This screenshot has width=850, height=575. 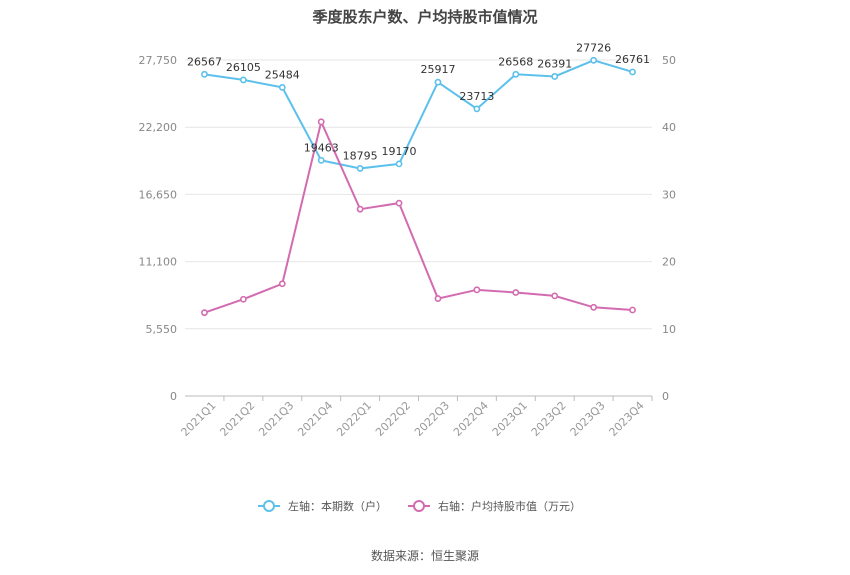 I want to click on data-label: 26105, so click(x=243, y=67).